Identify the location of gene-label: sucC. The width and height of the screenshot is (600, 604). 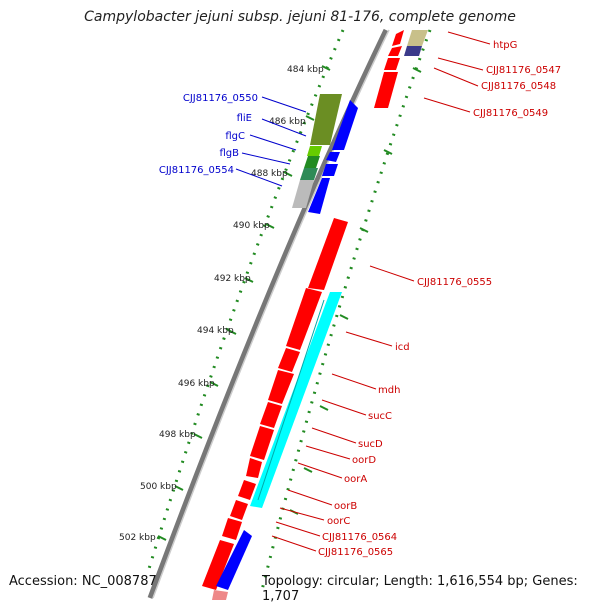
(380, 416).